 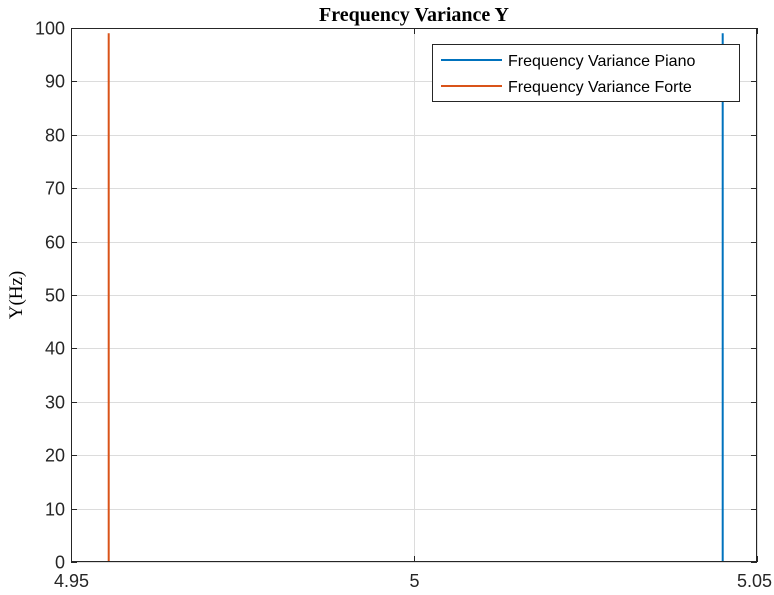 I want to click on y-tick-label: 10, so click(x=55, y=510).